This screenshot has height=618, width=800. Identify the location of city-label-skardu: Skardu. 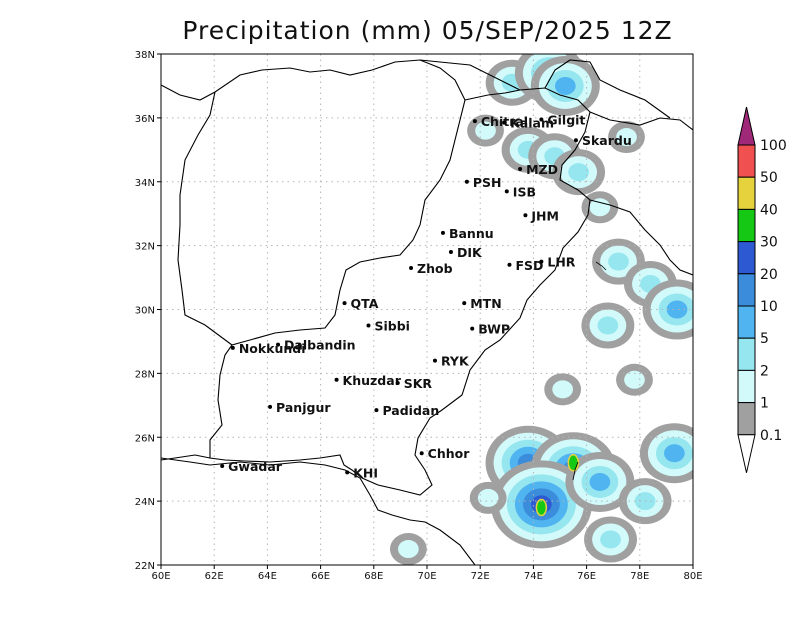
(607, 140).